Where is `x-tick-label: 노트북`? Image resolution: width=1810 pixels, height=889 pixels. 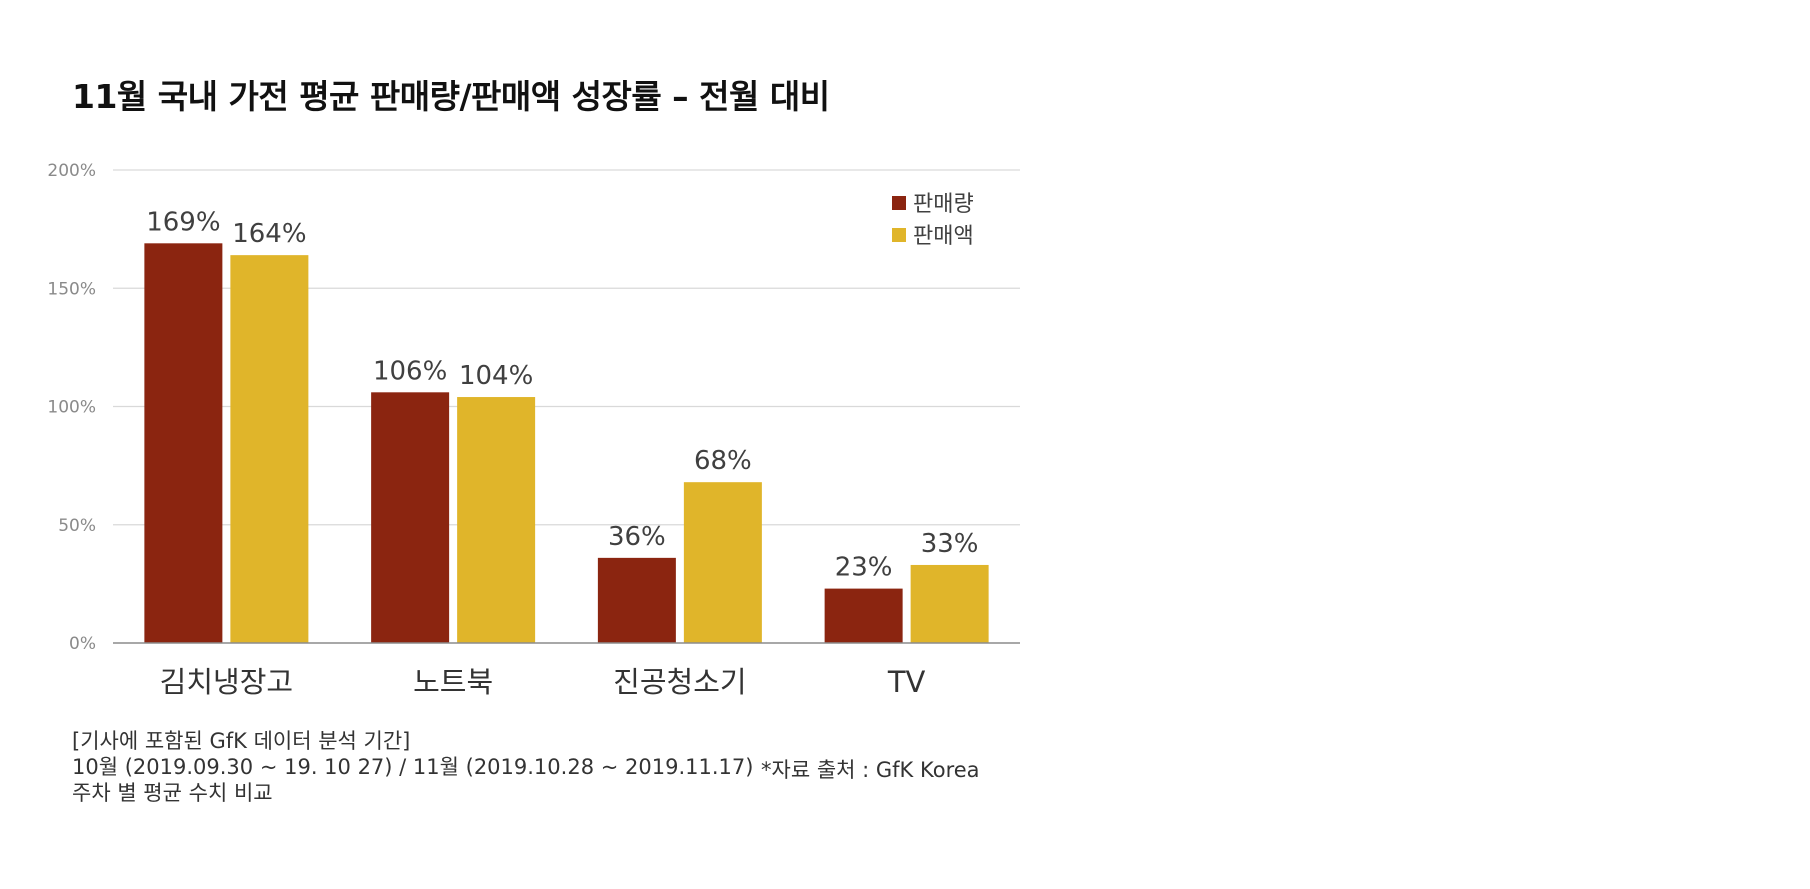
x-tick-label: 노트북 is located at coordinates (453, 682).